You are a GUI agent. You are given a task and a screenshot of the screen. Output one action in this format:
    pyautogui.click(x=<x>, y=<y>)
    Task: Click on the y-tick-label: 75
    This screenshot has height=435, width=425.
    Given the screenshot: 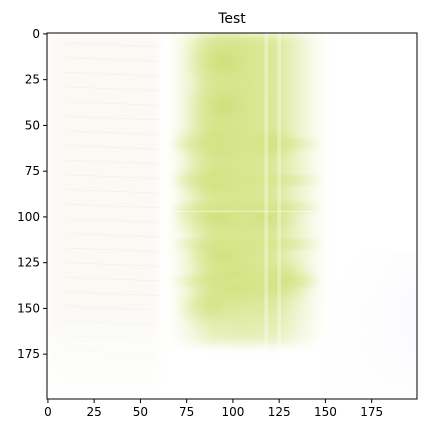 What is the action you would take?
    pyautogui.click(x=32, y=171)
    